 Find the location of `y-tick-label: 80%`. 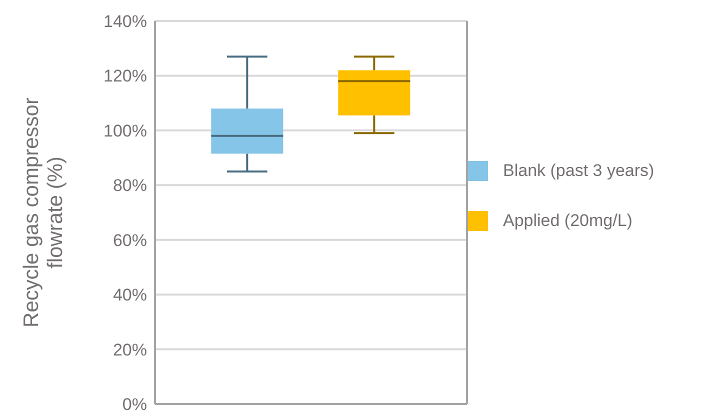

y-tick-label: 80% is located at coordinates (129, 186).